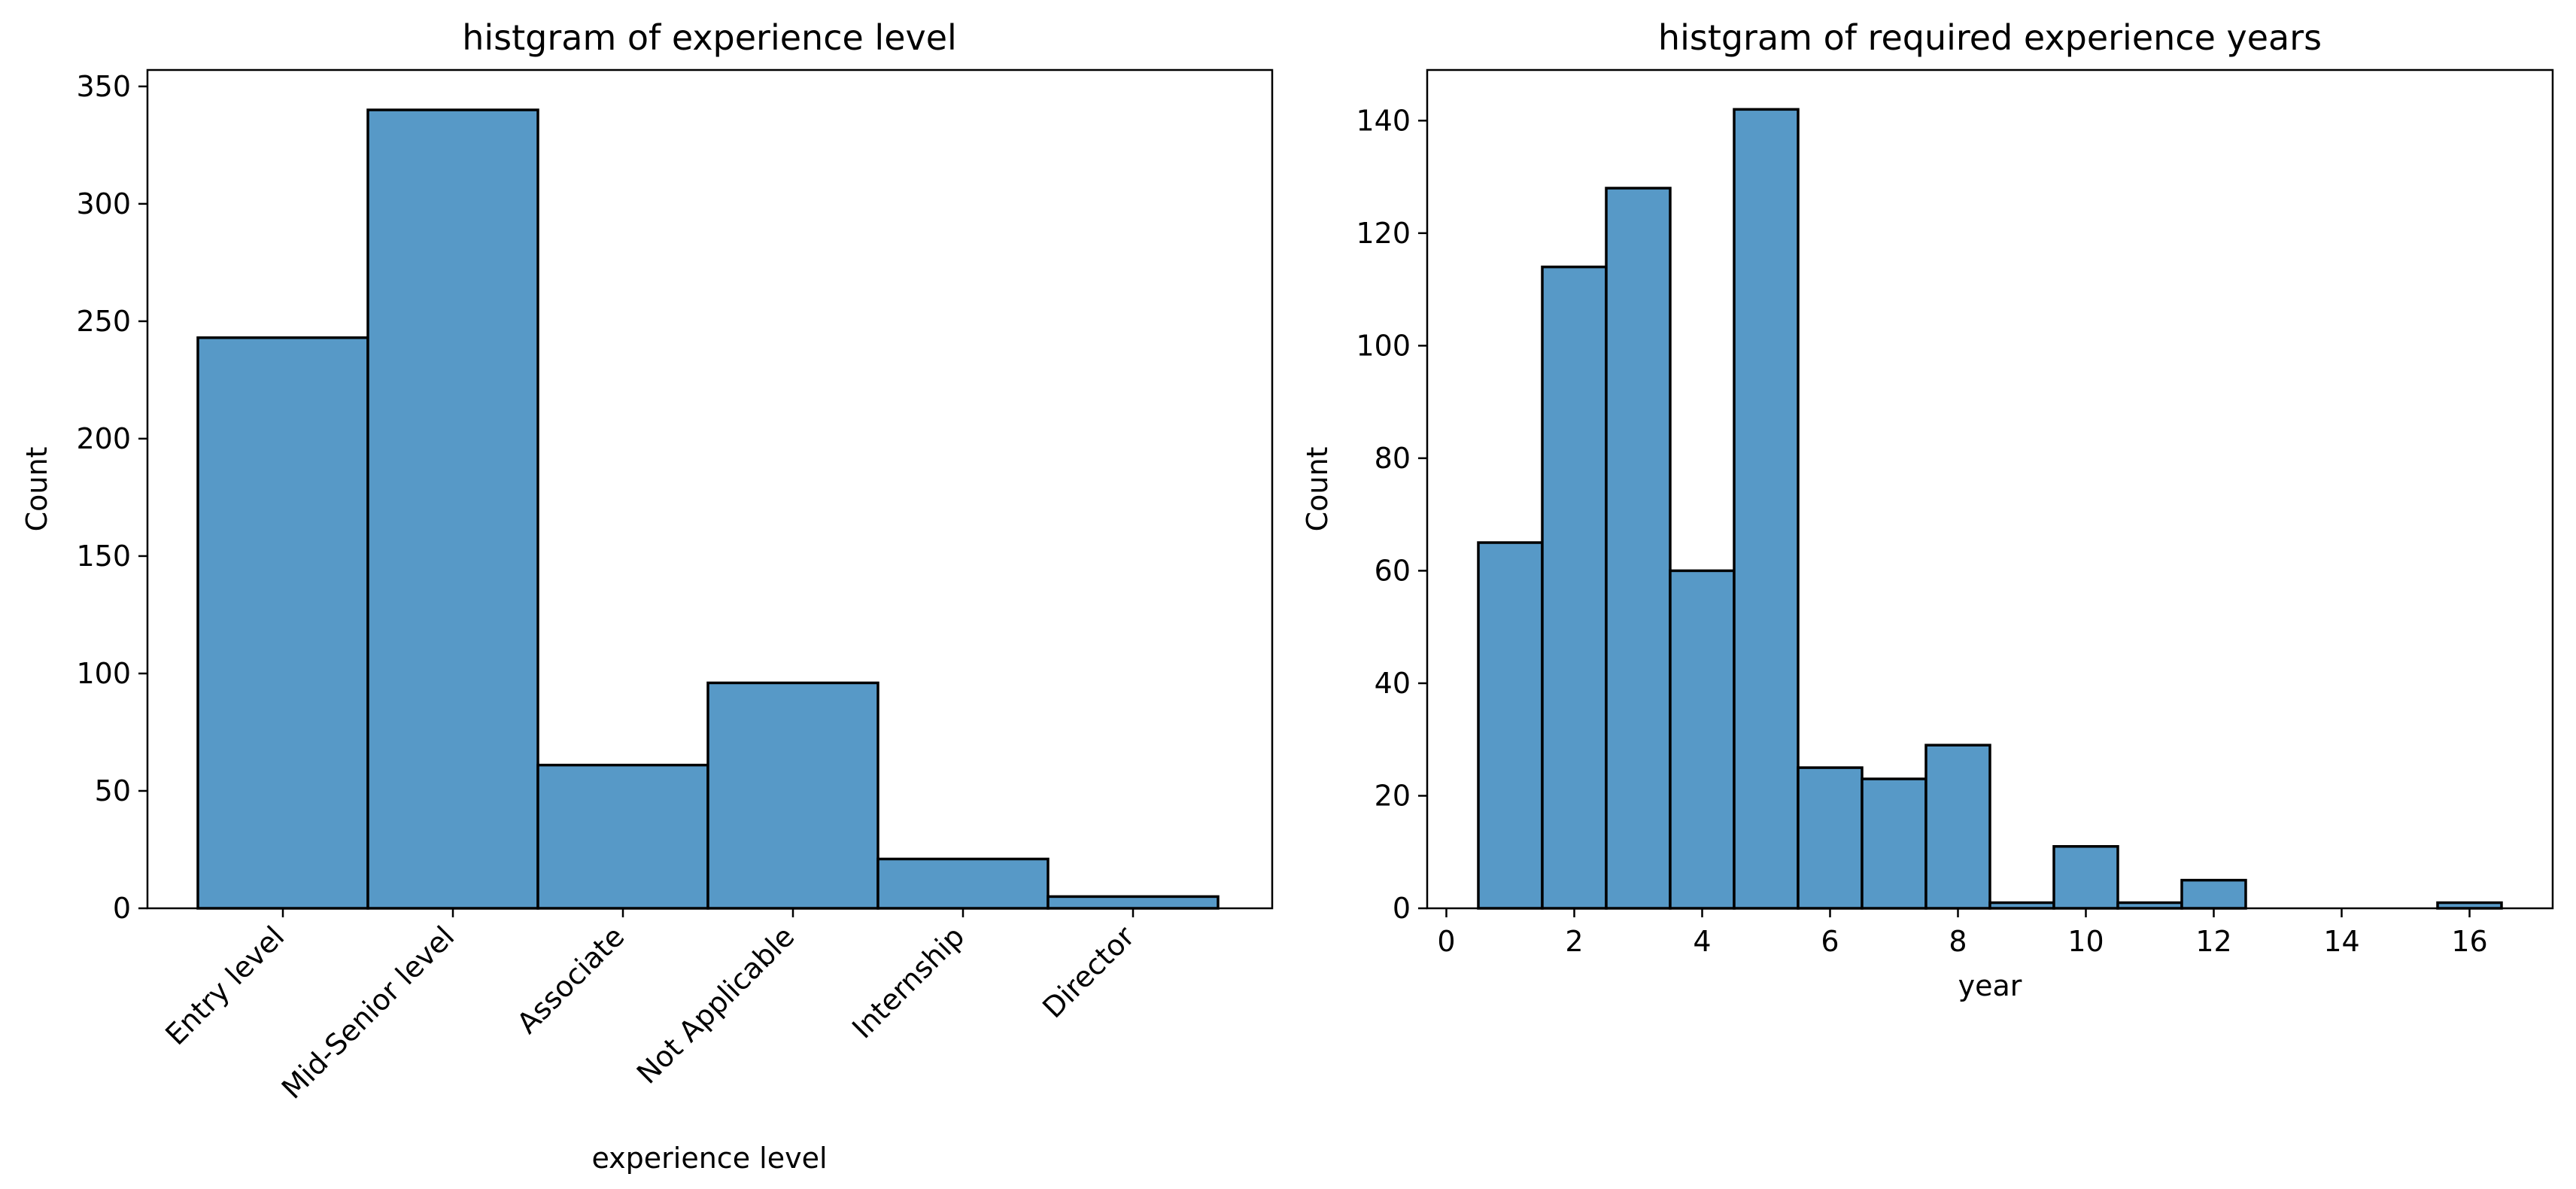  What do you see at coordinates (1574, 942) in the screenshot?
I see `chart2-xtick-label-1: 2` at bounding box center [1574, 942].